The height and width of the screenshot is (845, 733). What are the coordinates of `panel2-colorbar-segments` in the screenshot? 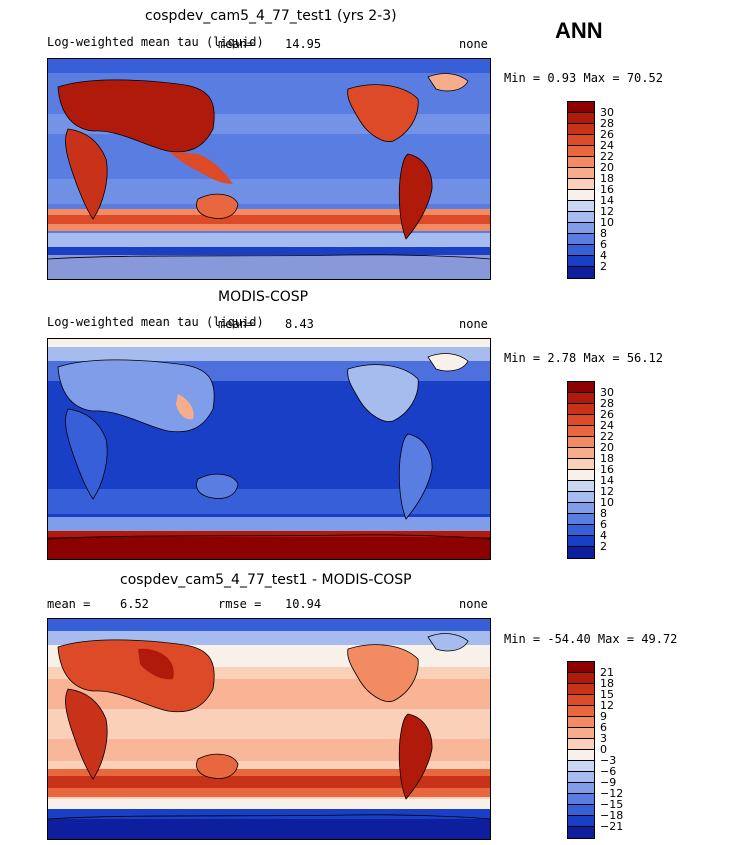 It's located at (581, 470).